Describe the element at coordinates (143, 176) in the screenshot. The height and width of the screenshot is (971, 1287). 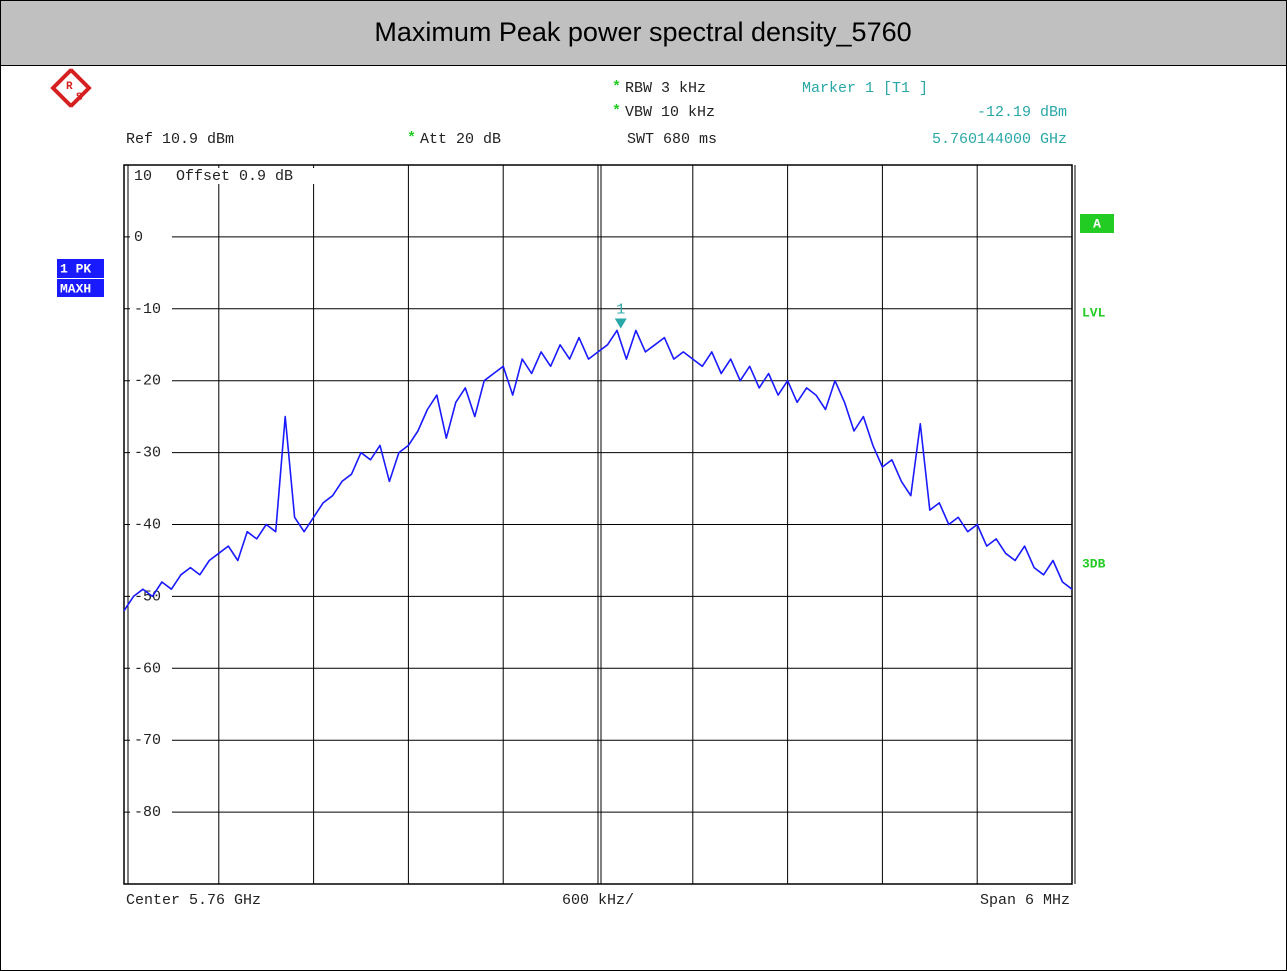
I see `y-tick-label: 10` at that location.